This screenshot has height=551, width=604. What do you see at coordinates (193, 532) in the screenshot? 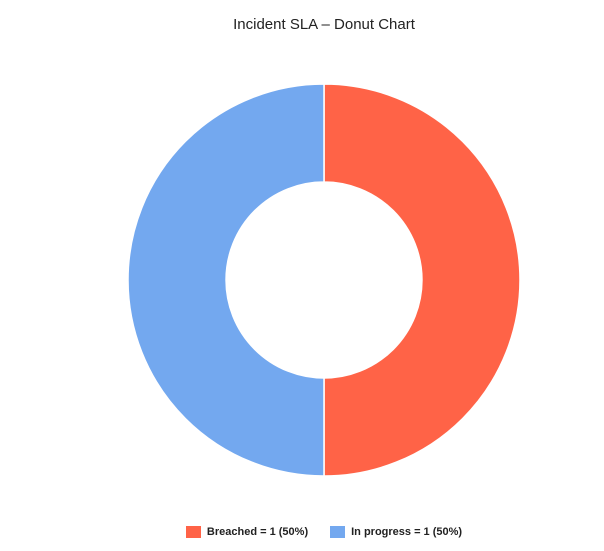
I see `legend-swatch-breached` at bounding box center [193, 532].